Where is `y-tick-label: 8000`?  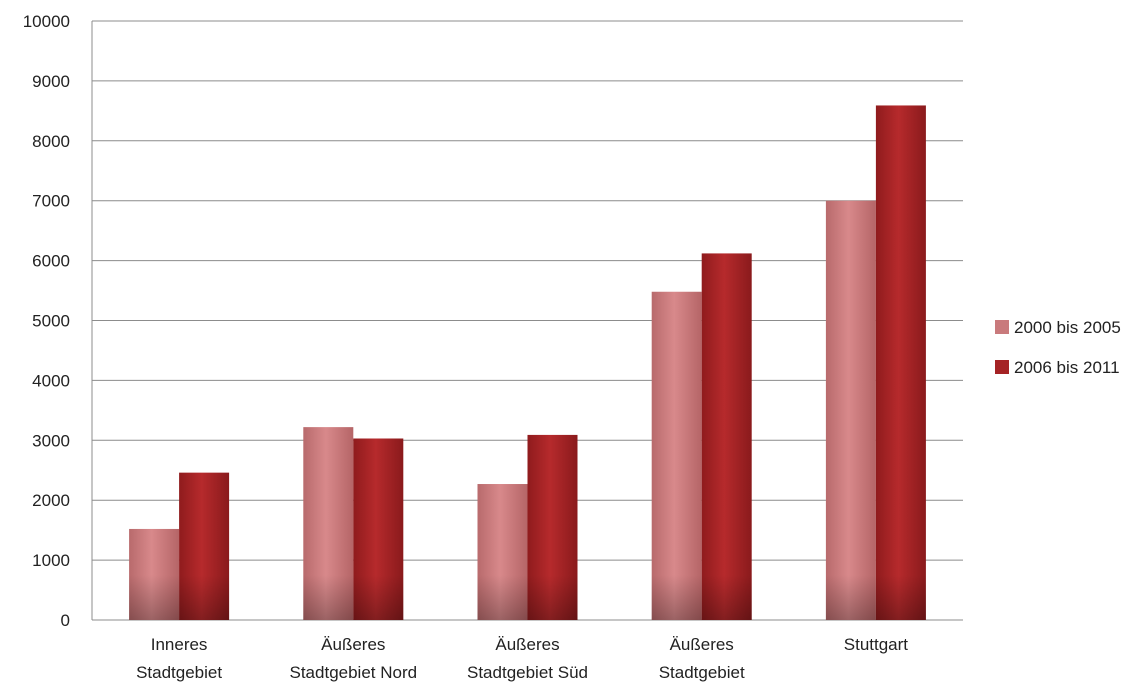
y-tick-label: 8000 is located at coordinates (51, 141).